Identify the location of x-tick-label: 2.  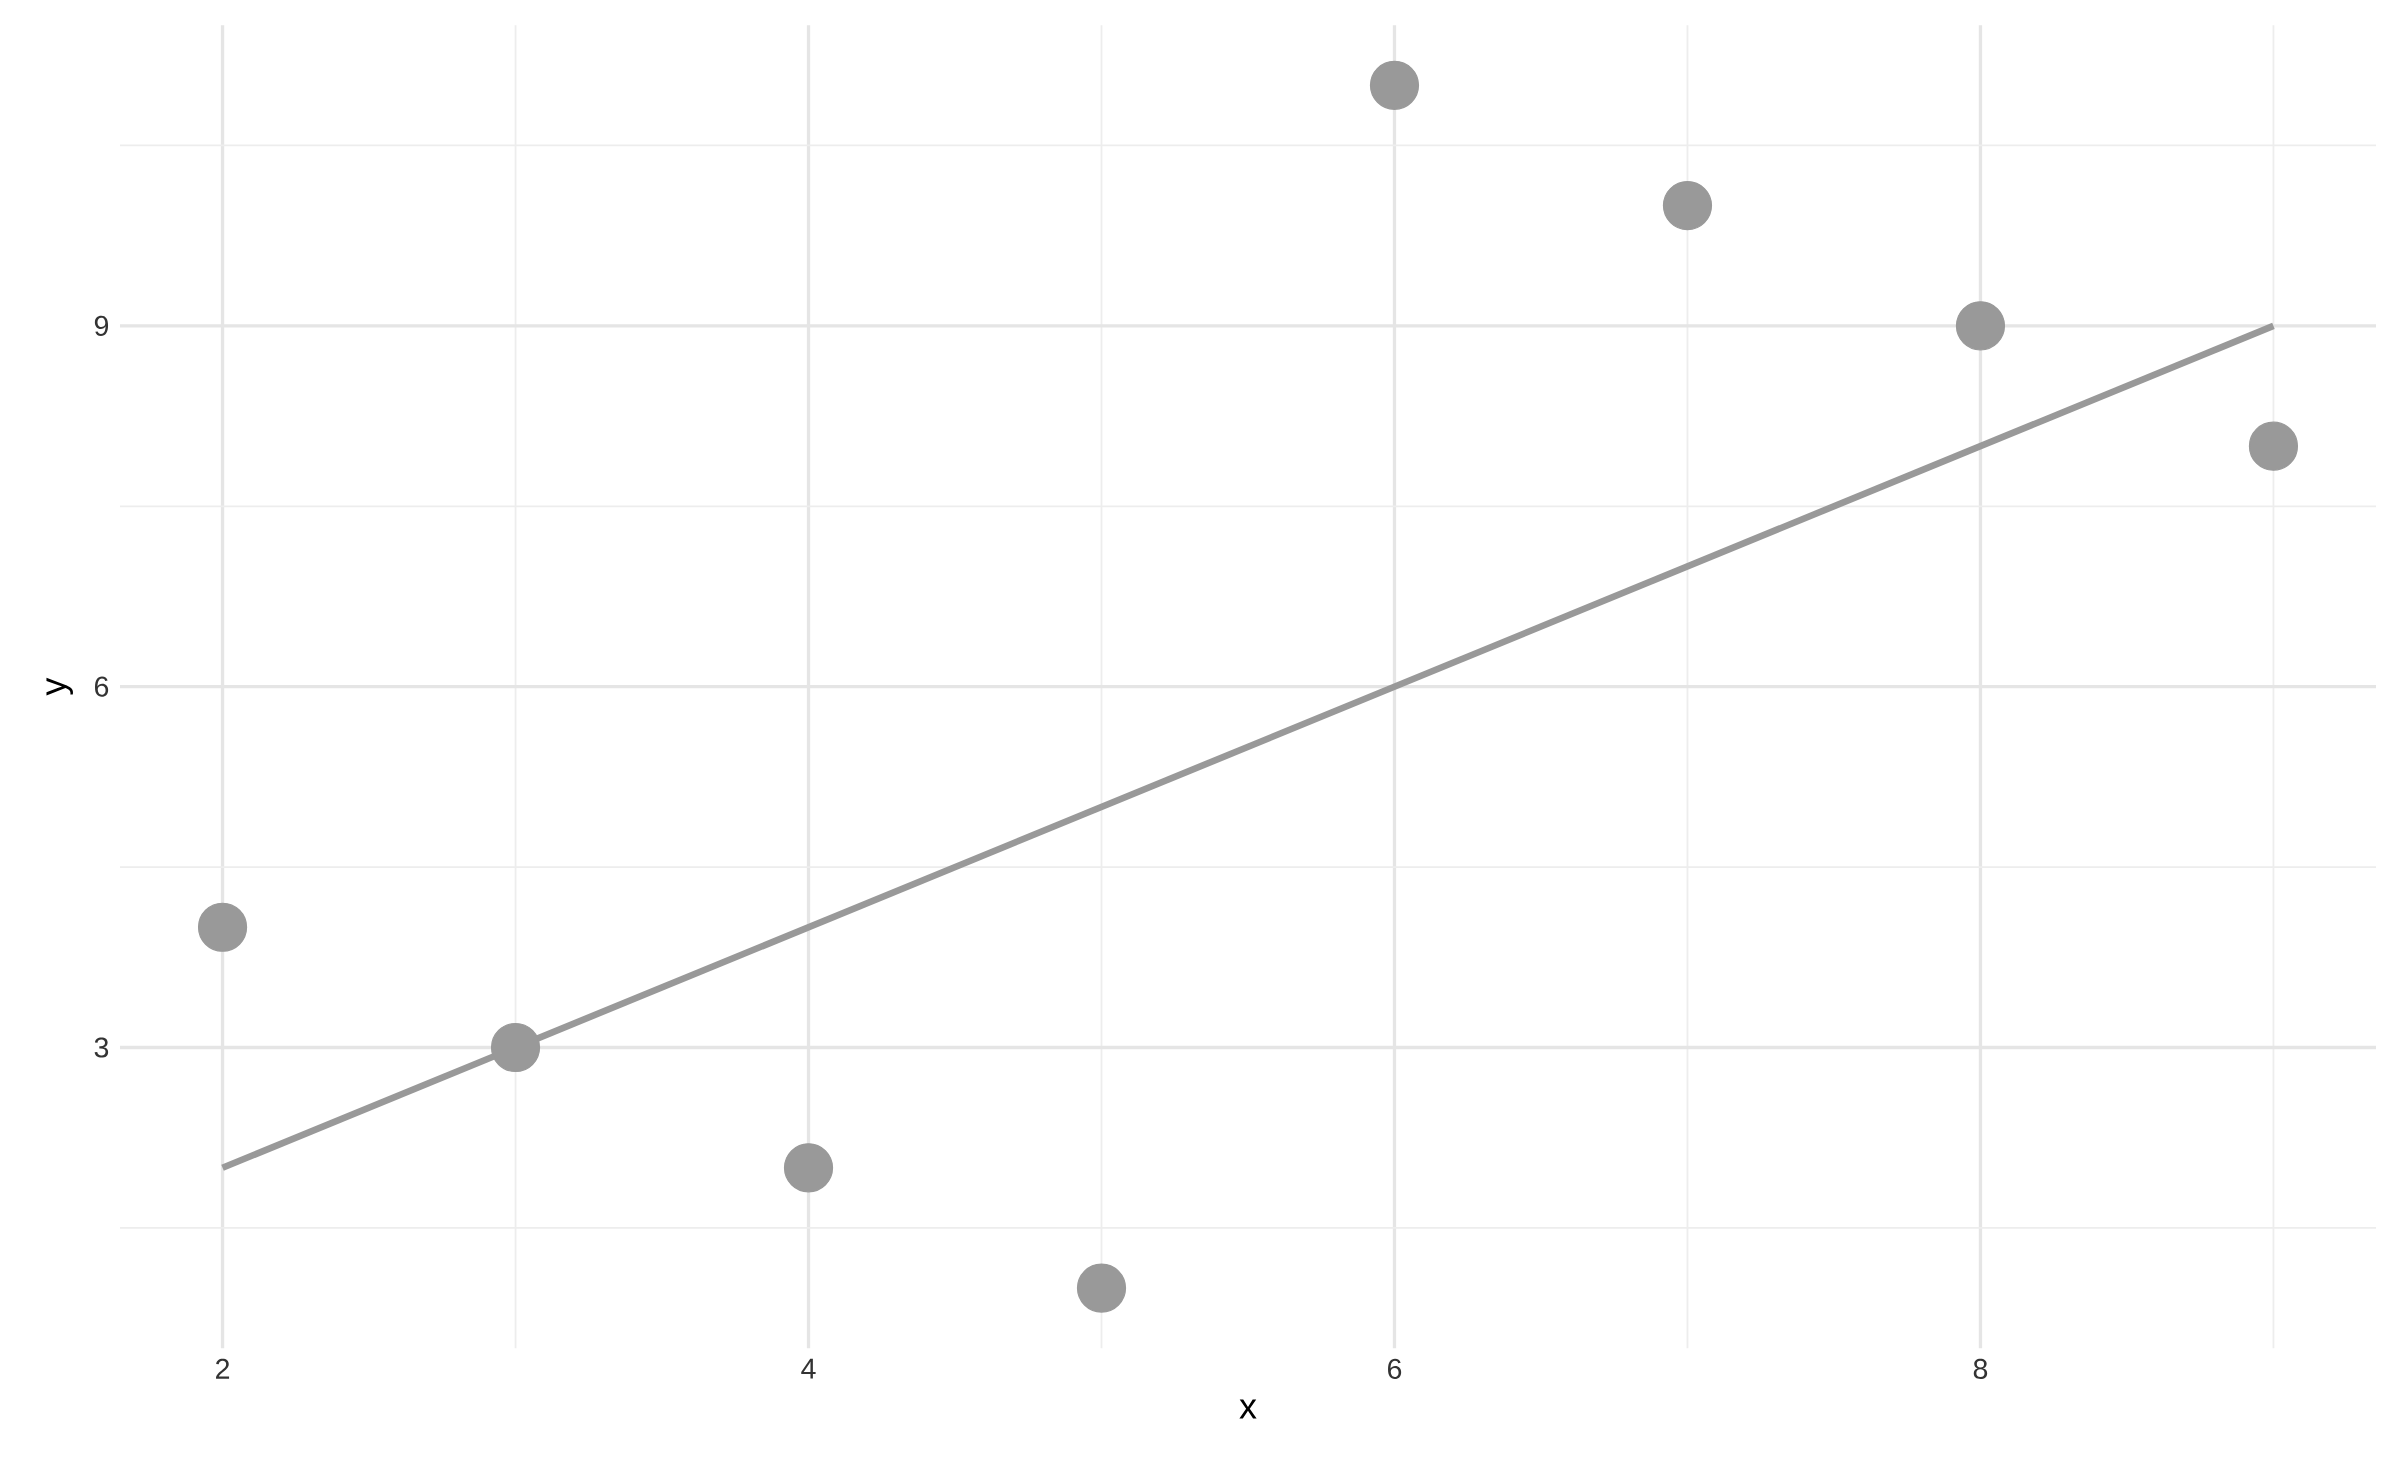
(223, 1368).